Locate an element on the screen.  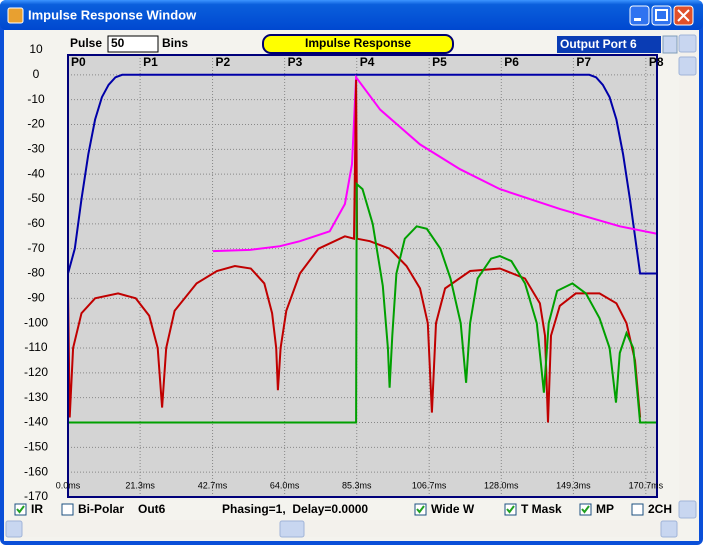
y-tick-label: -40 is located at coordinates (36, 173).